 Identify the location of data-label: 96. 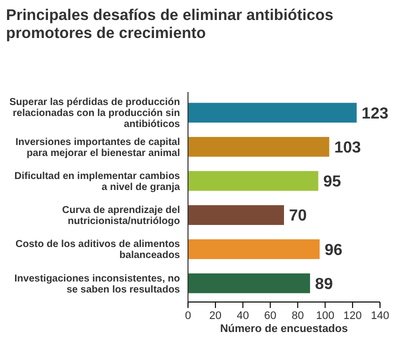
(333, 250).